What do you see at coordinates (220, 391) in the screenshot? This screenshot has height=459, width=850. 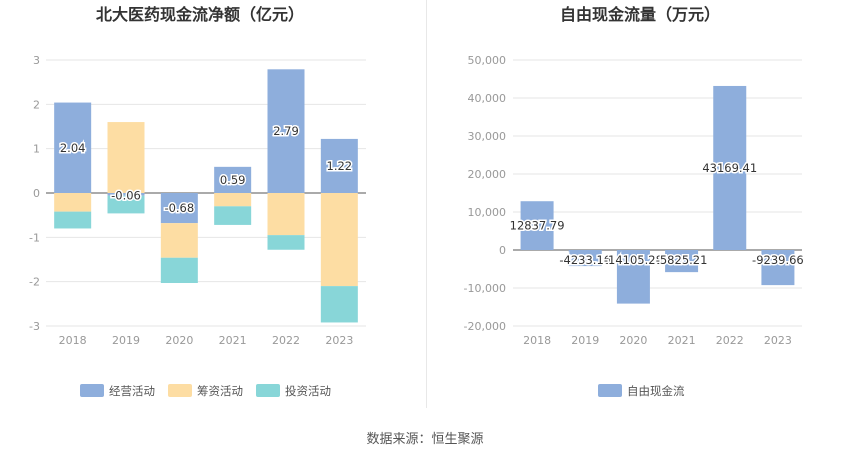 I see `legend-label: 筹资活动` at bounding box center [220, 391].